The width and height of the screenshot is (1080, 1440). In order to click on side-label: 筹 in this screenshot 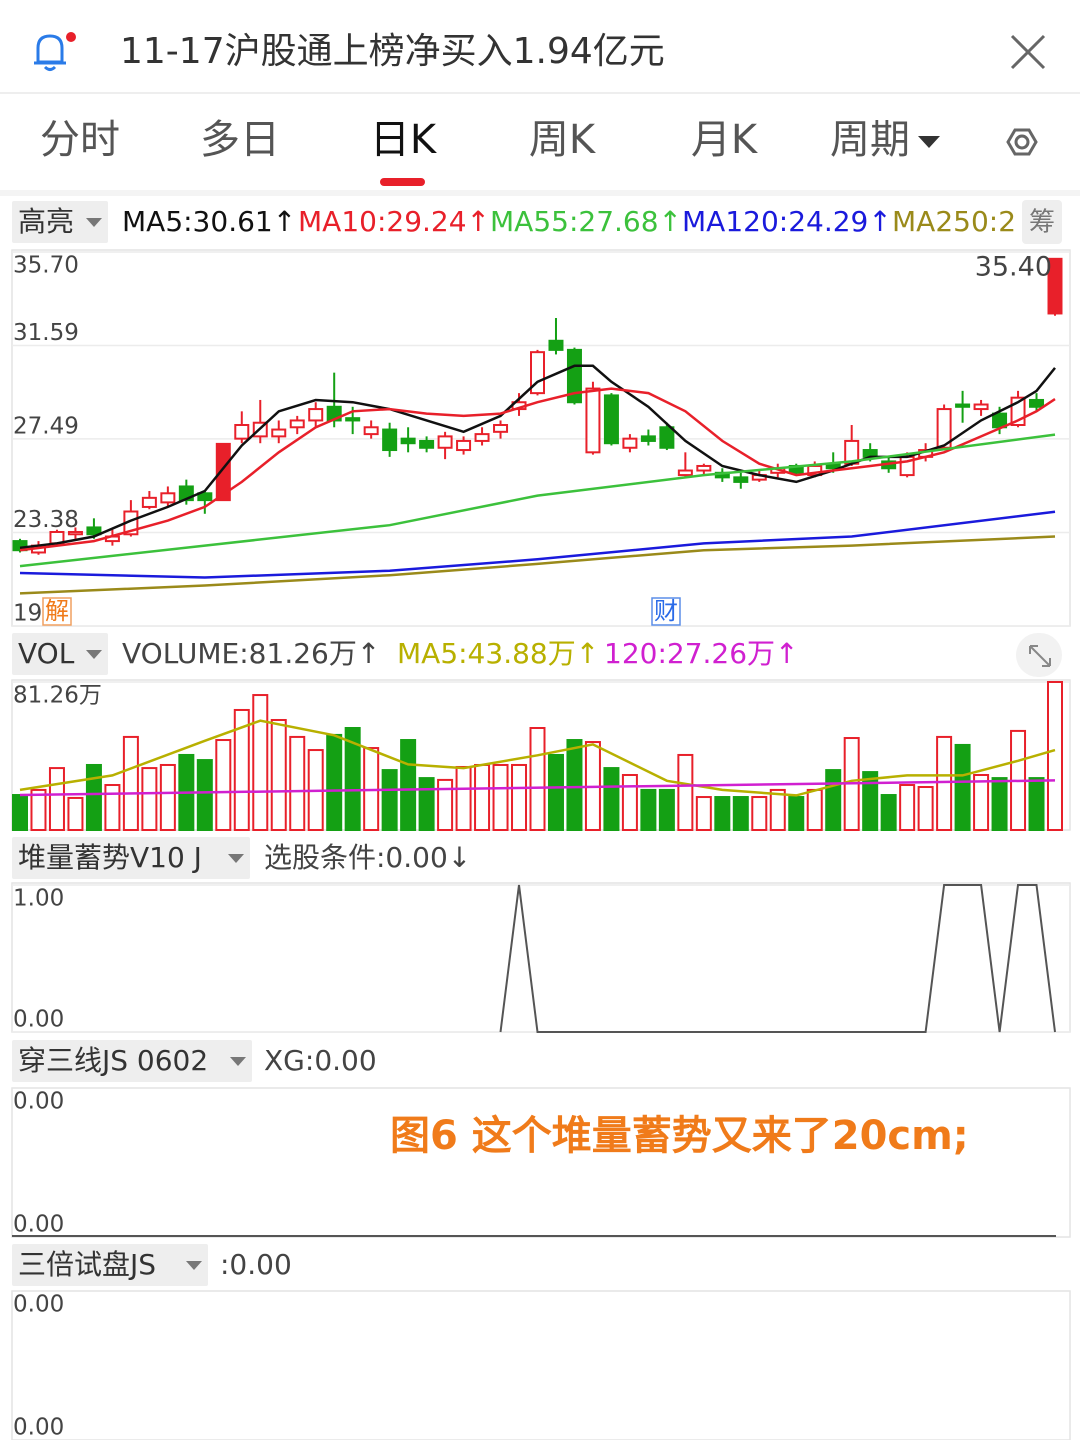, I will do `click(1042, 223)`.